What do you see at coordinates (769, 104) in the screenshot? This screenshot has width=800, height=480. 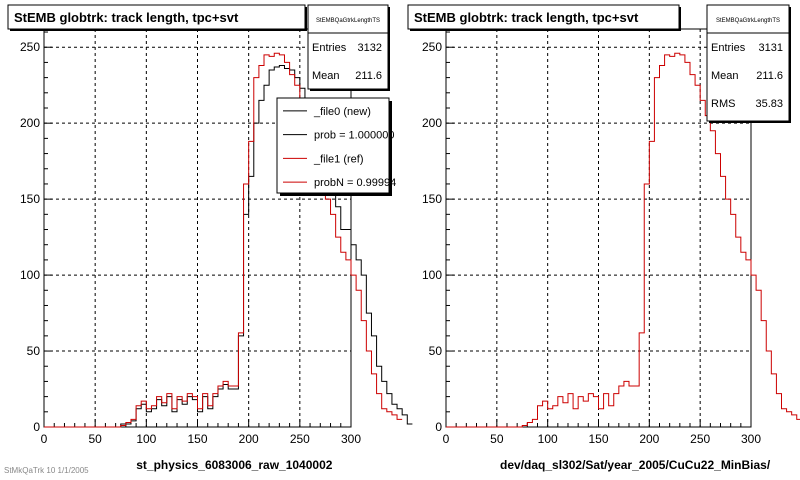 I see `stats-value: 35.83` at bounding box center [769, 104].